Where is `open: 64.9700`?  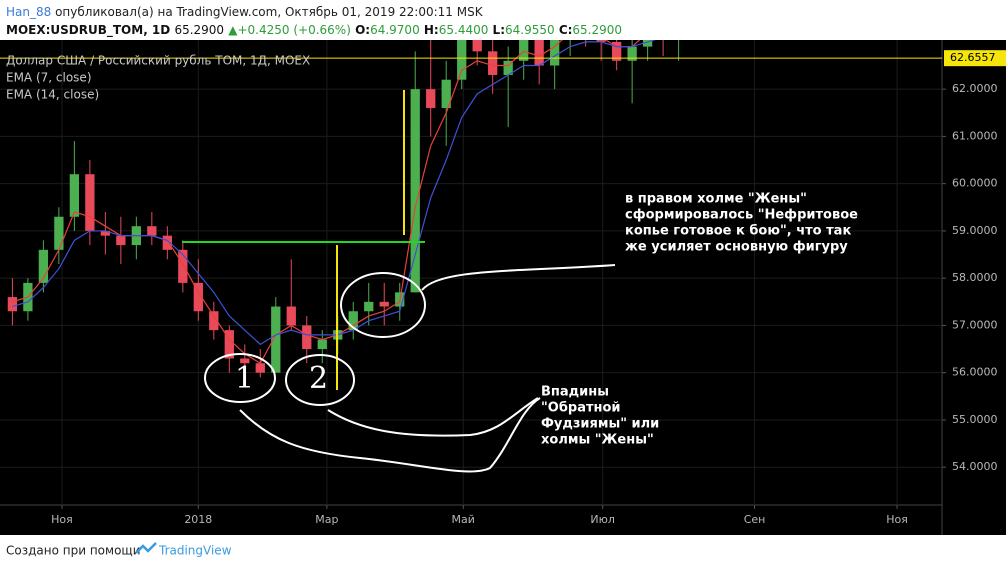
open: 64.9700 is located at coordinates (395, 30).